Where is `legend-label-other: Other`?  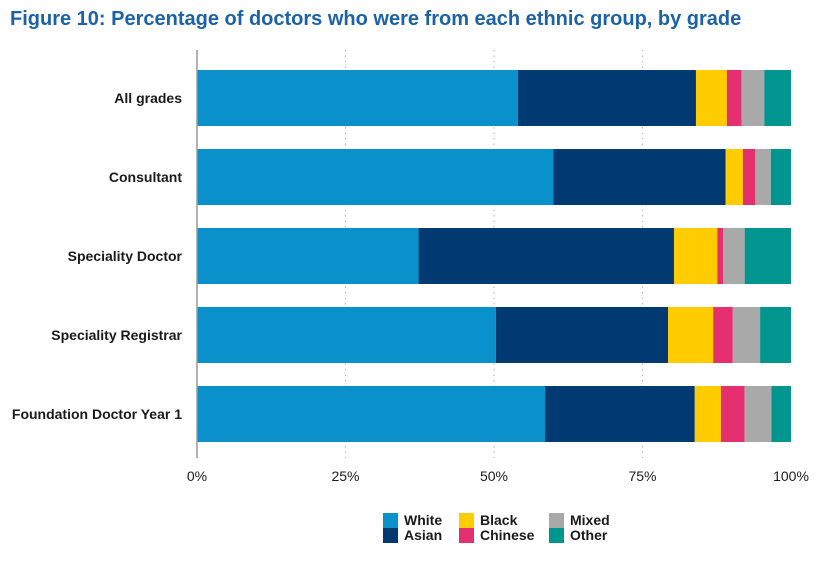
legend-label-other: Other is located at coordinates (589, 535).